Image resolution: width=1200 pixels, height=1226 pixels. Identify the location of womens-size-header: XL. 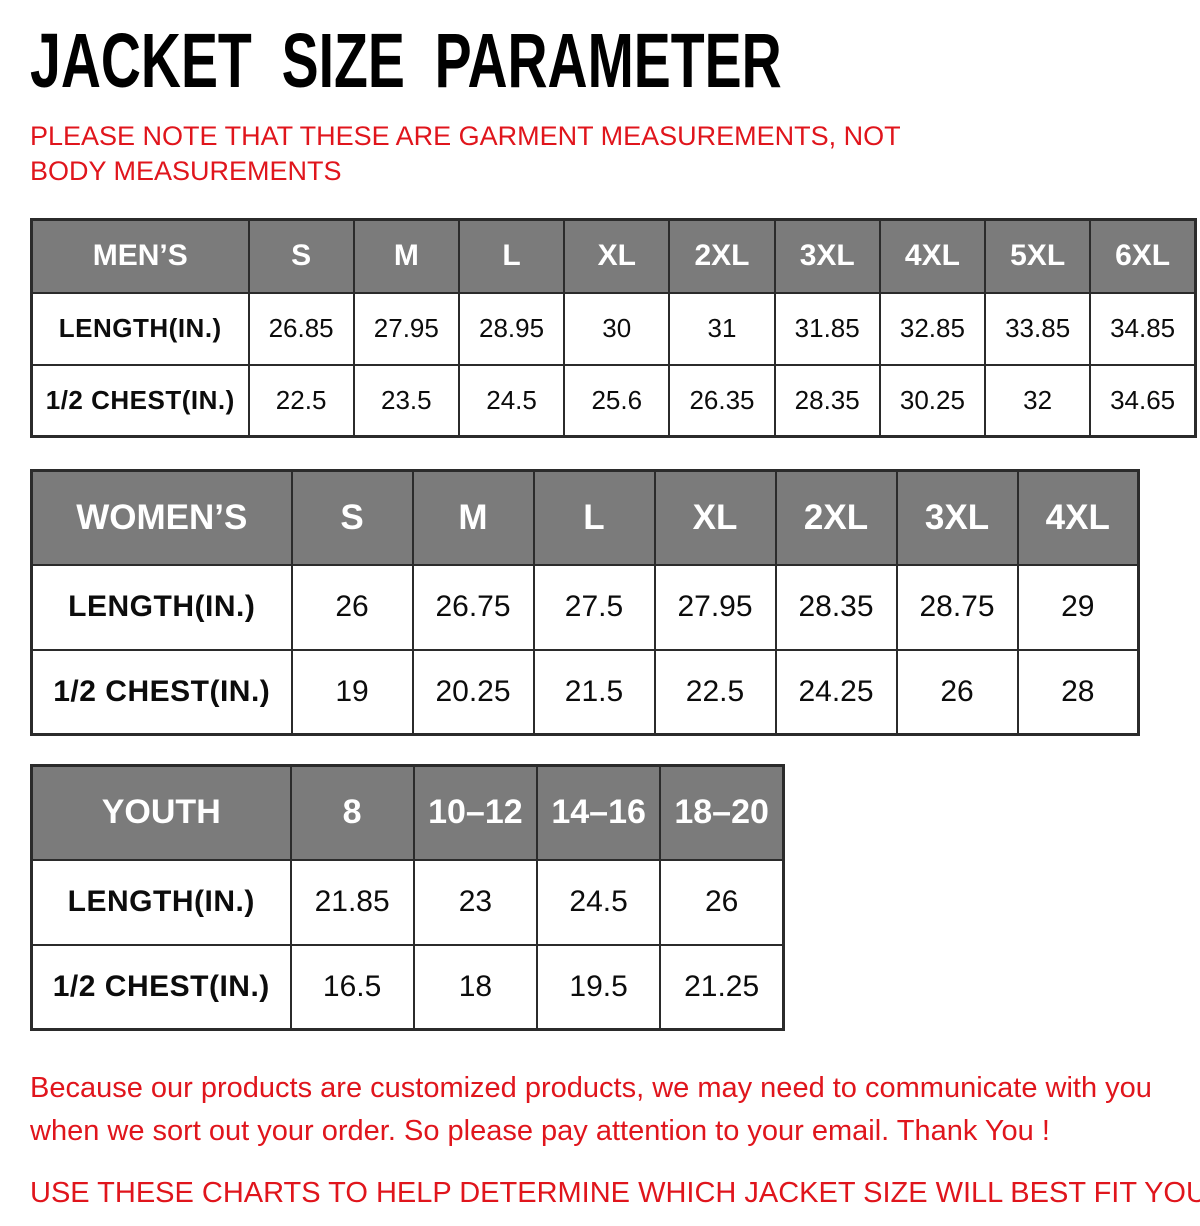
(715, 517).